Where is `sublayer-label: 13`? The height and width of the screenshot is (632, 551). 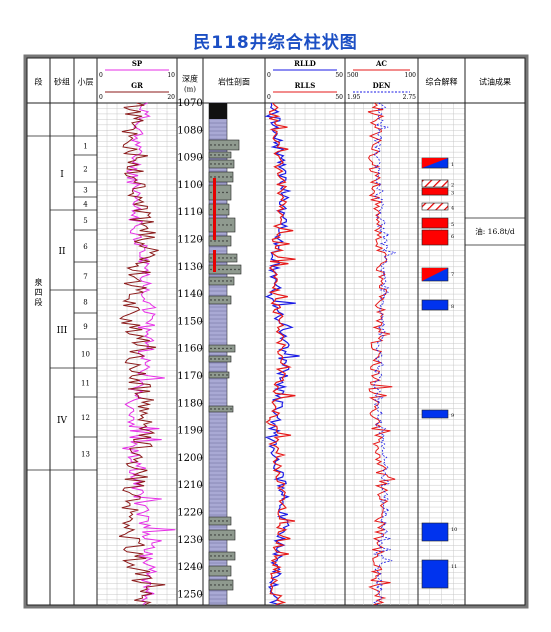 sublayer-label: 13 is located at coordinates (85, 455).